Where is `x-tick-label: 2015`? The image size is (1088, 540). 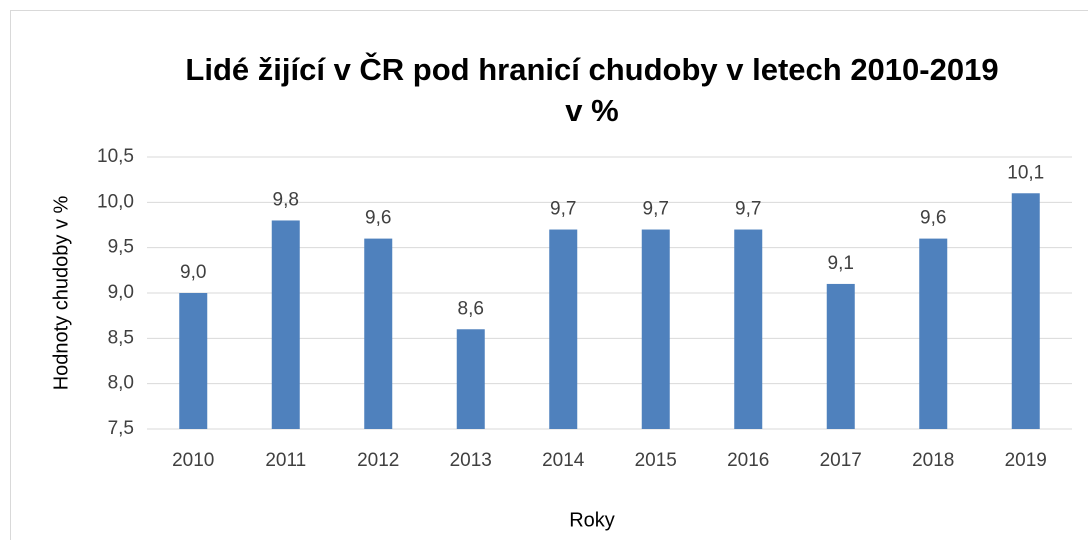
x-tick-label: 2015 is located at coordinates (656, 460).